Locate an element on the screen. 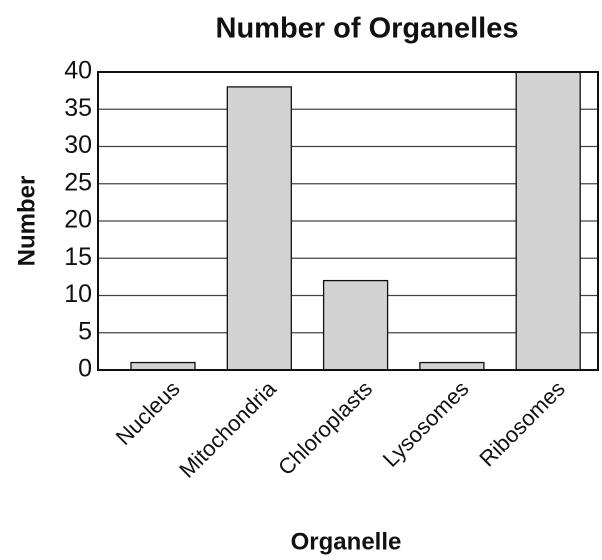 This screenshot has height=560, width=602. y-tick-label: 5 is located at coordinates (85, 331).